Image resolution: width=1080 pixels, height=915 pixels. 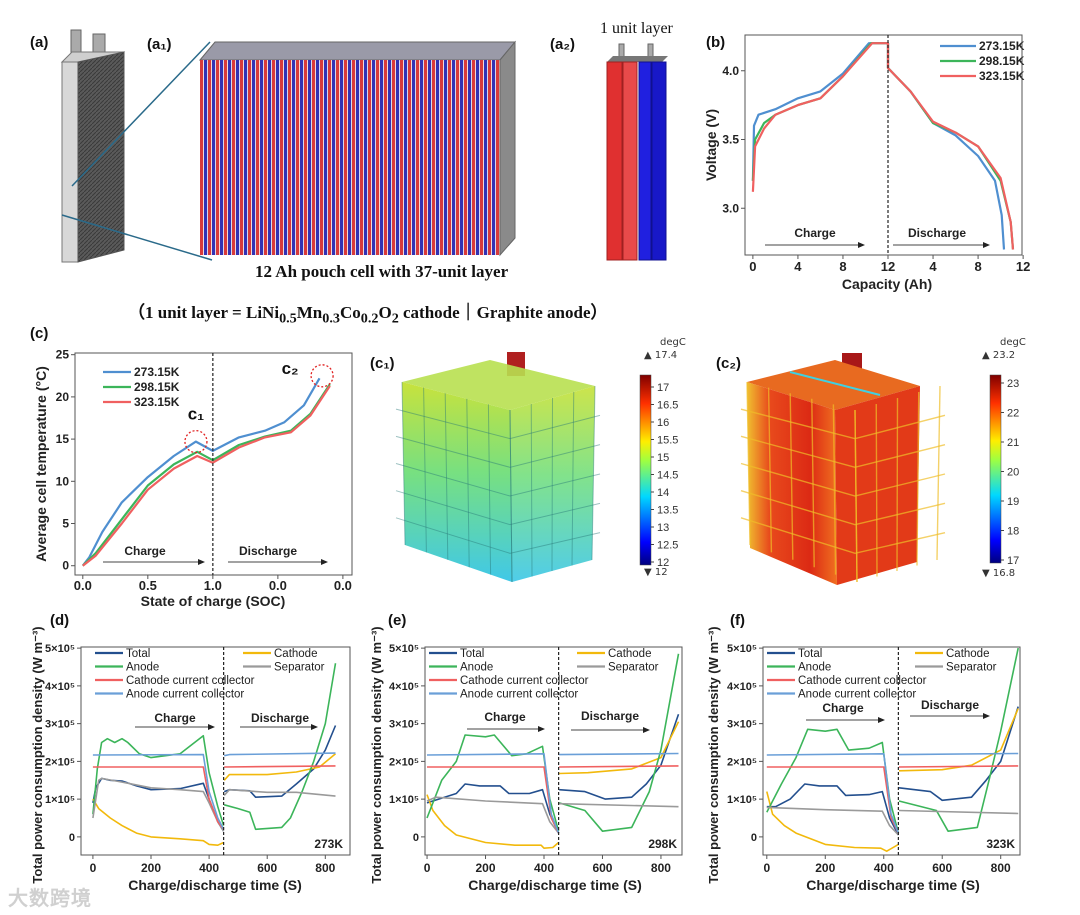 What do you see at coordinates (60, 687) in the screenshot?
I see `y-tick-label: 4×10⁵` at bounding box center [60, 687].